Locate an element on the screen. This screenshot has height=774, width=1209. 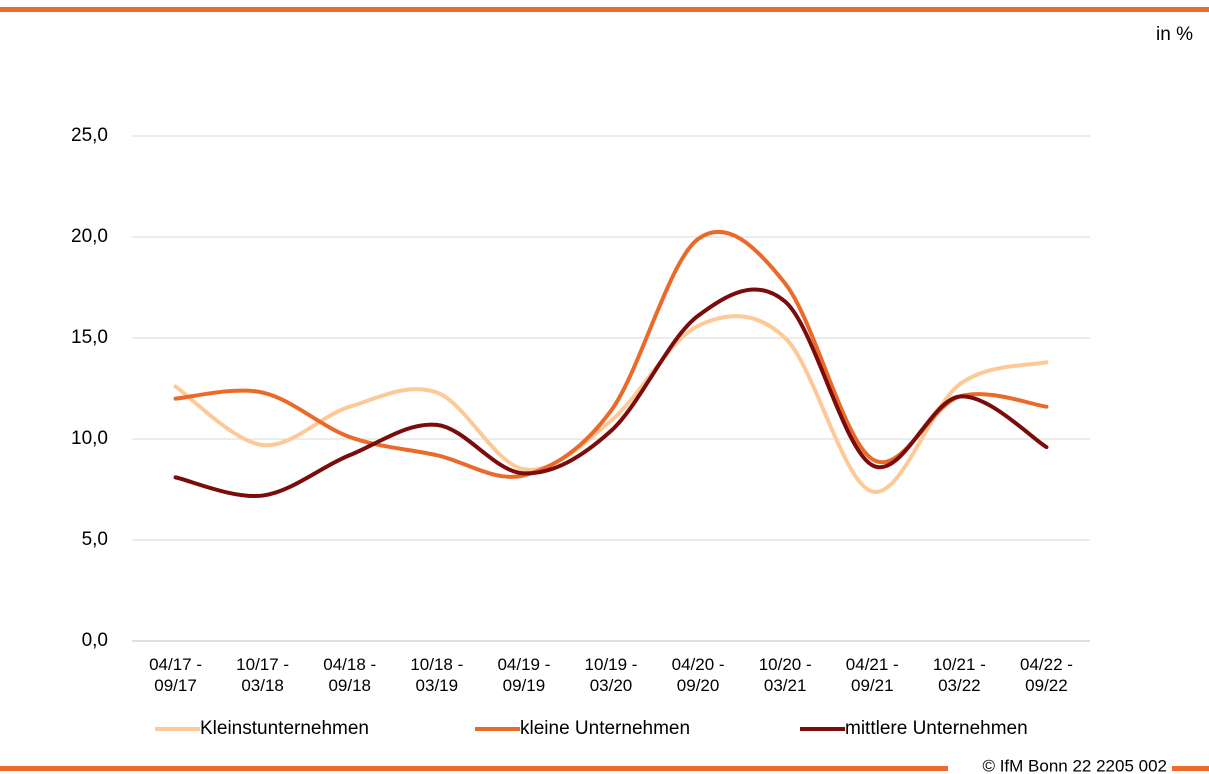
y-tick-label: 10,0 is located at coordinates (89, 438).